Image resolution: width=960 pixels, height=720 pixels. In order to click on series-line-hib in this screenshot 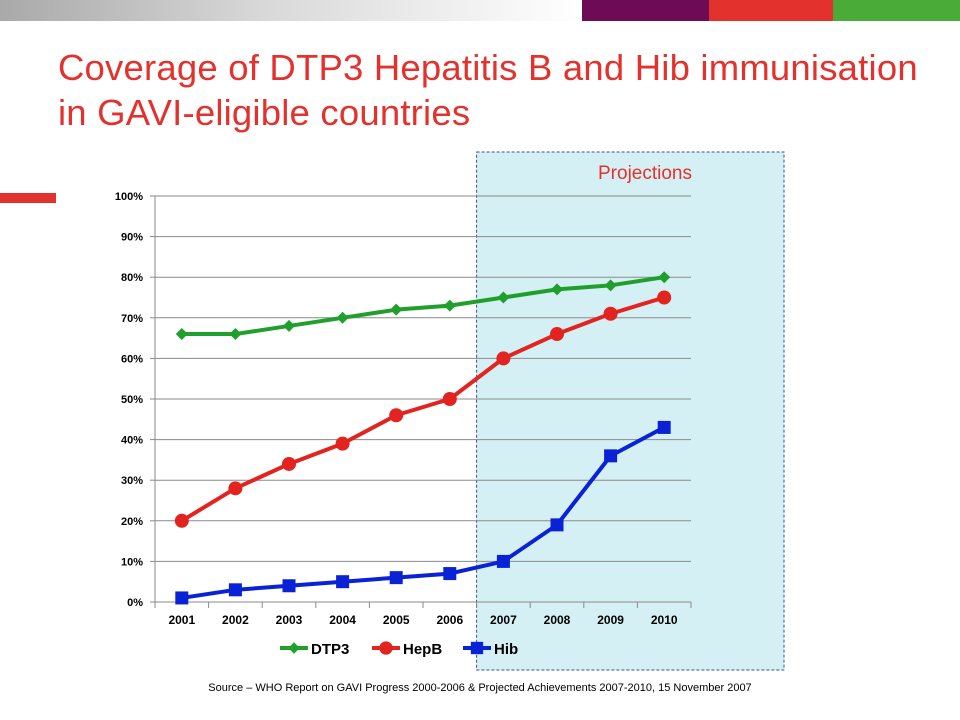, I will do `click(423, 512)`.